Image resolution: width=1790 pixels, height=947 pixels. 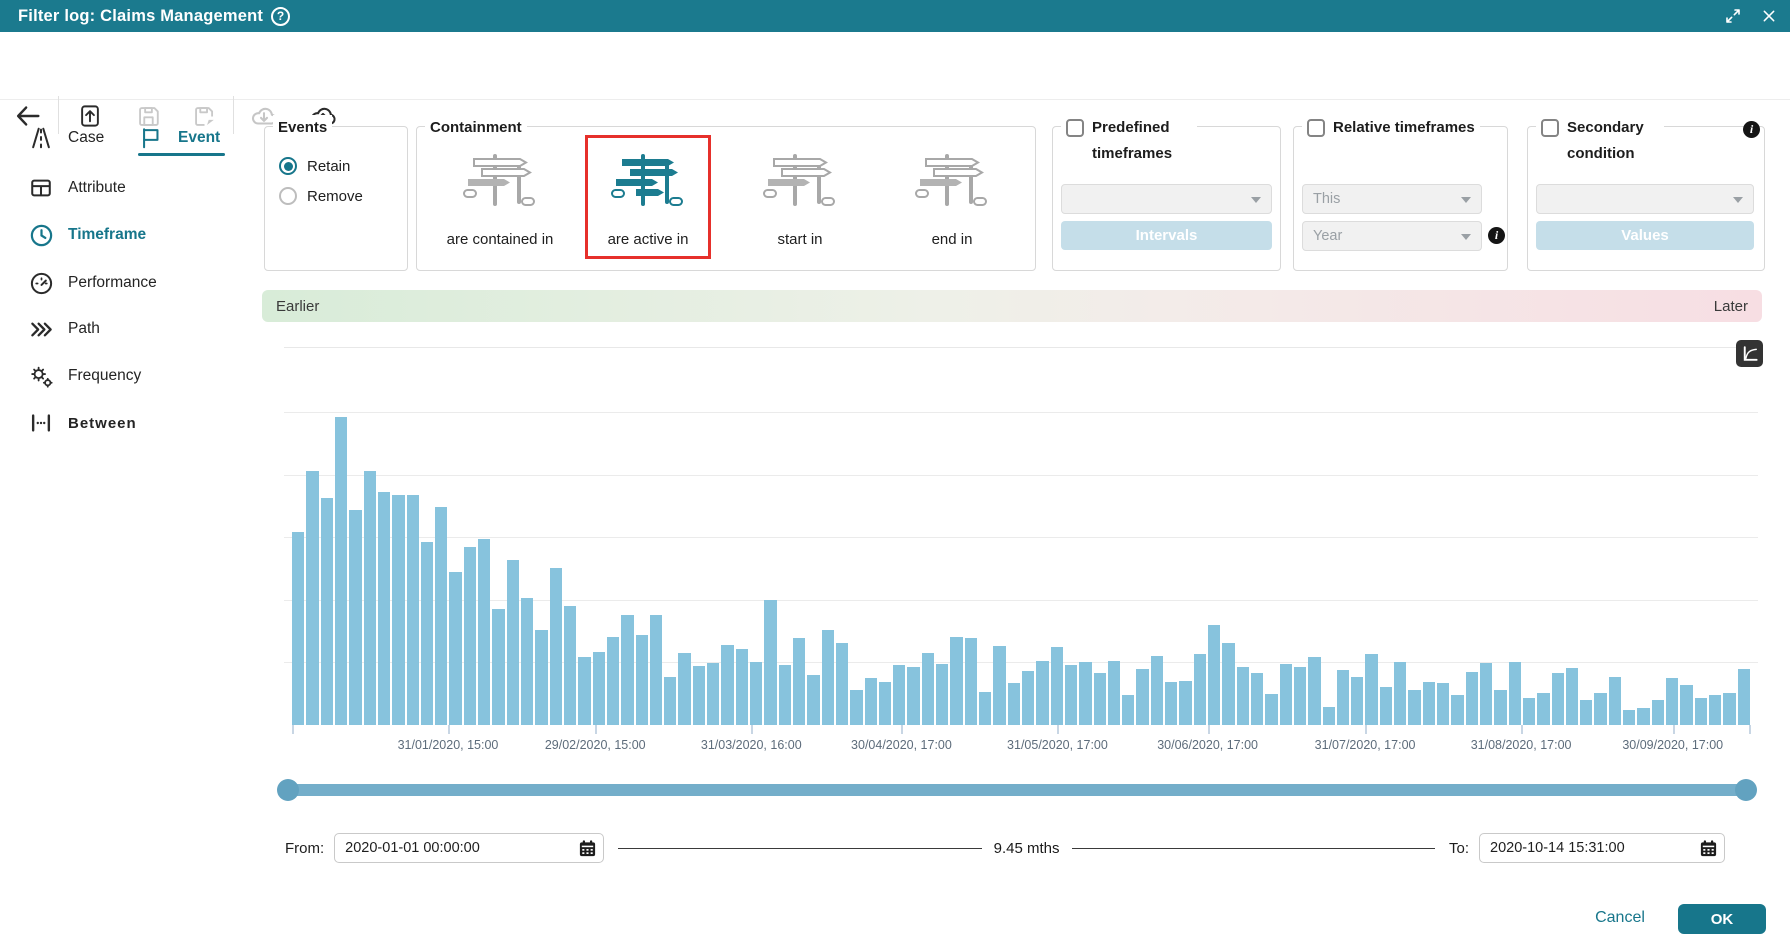 What do you see at coordinates (1075, 128) in the screenshot?
I see `predefined-timeframes-checkbox` at bounding box center [1075, 128].